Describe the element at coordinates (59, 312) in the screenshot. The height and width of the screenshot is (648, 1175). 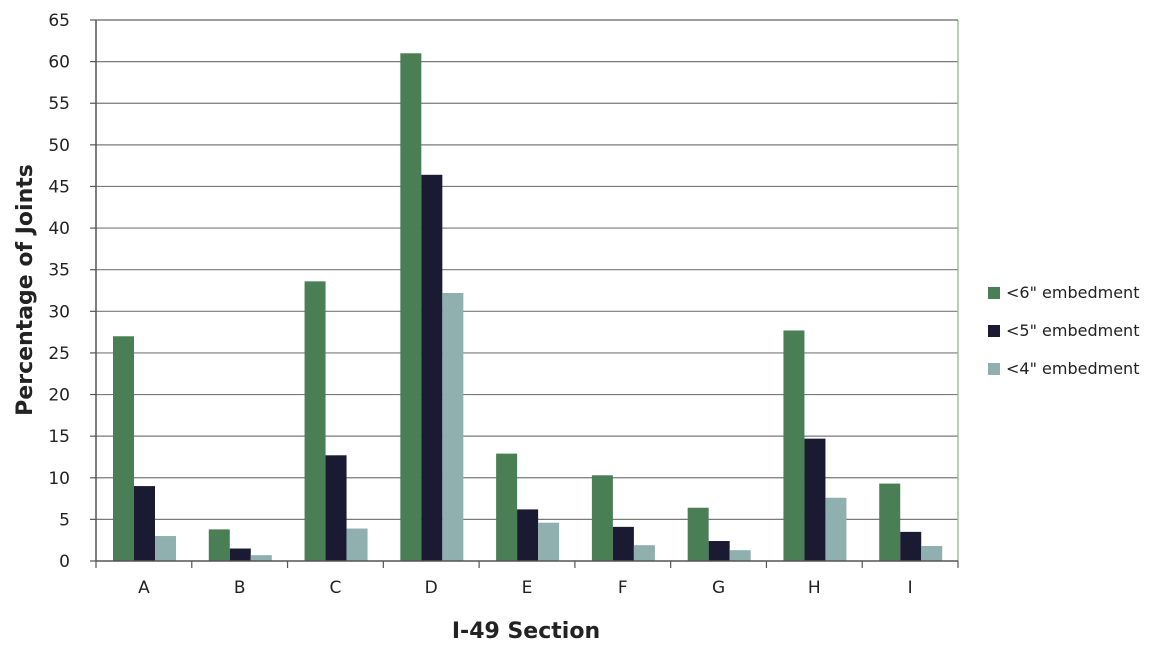
I see `y-tick-label: 30` at that location.